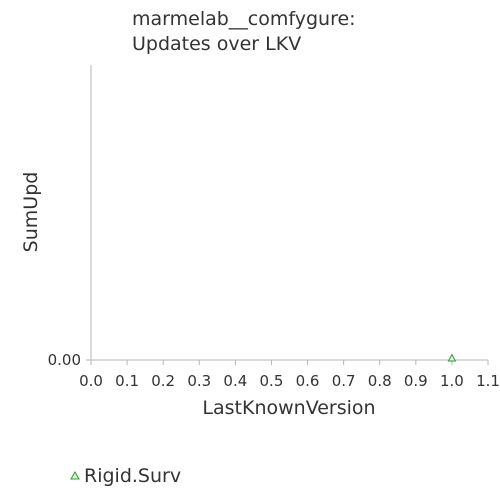 The image size is (500, 500). I want to click on x-tick-label: 0.8, so click(380, 381).